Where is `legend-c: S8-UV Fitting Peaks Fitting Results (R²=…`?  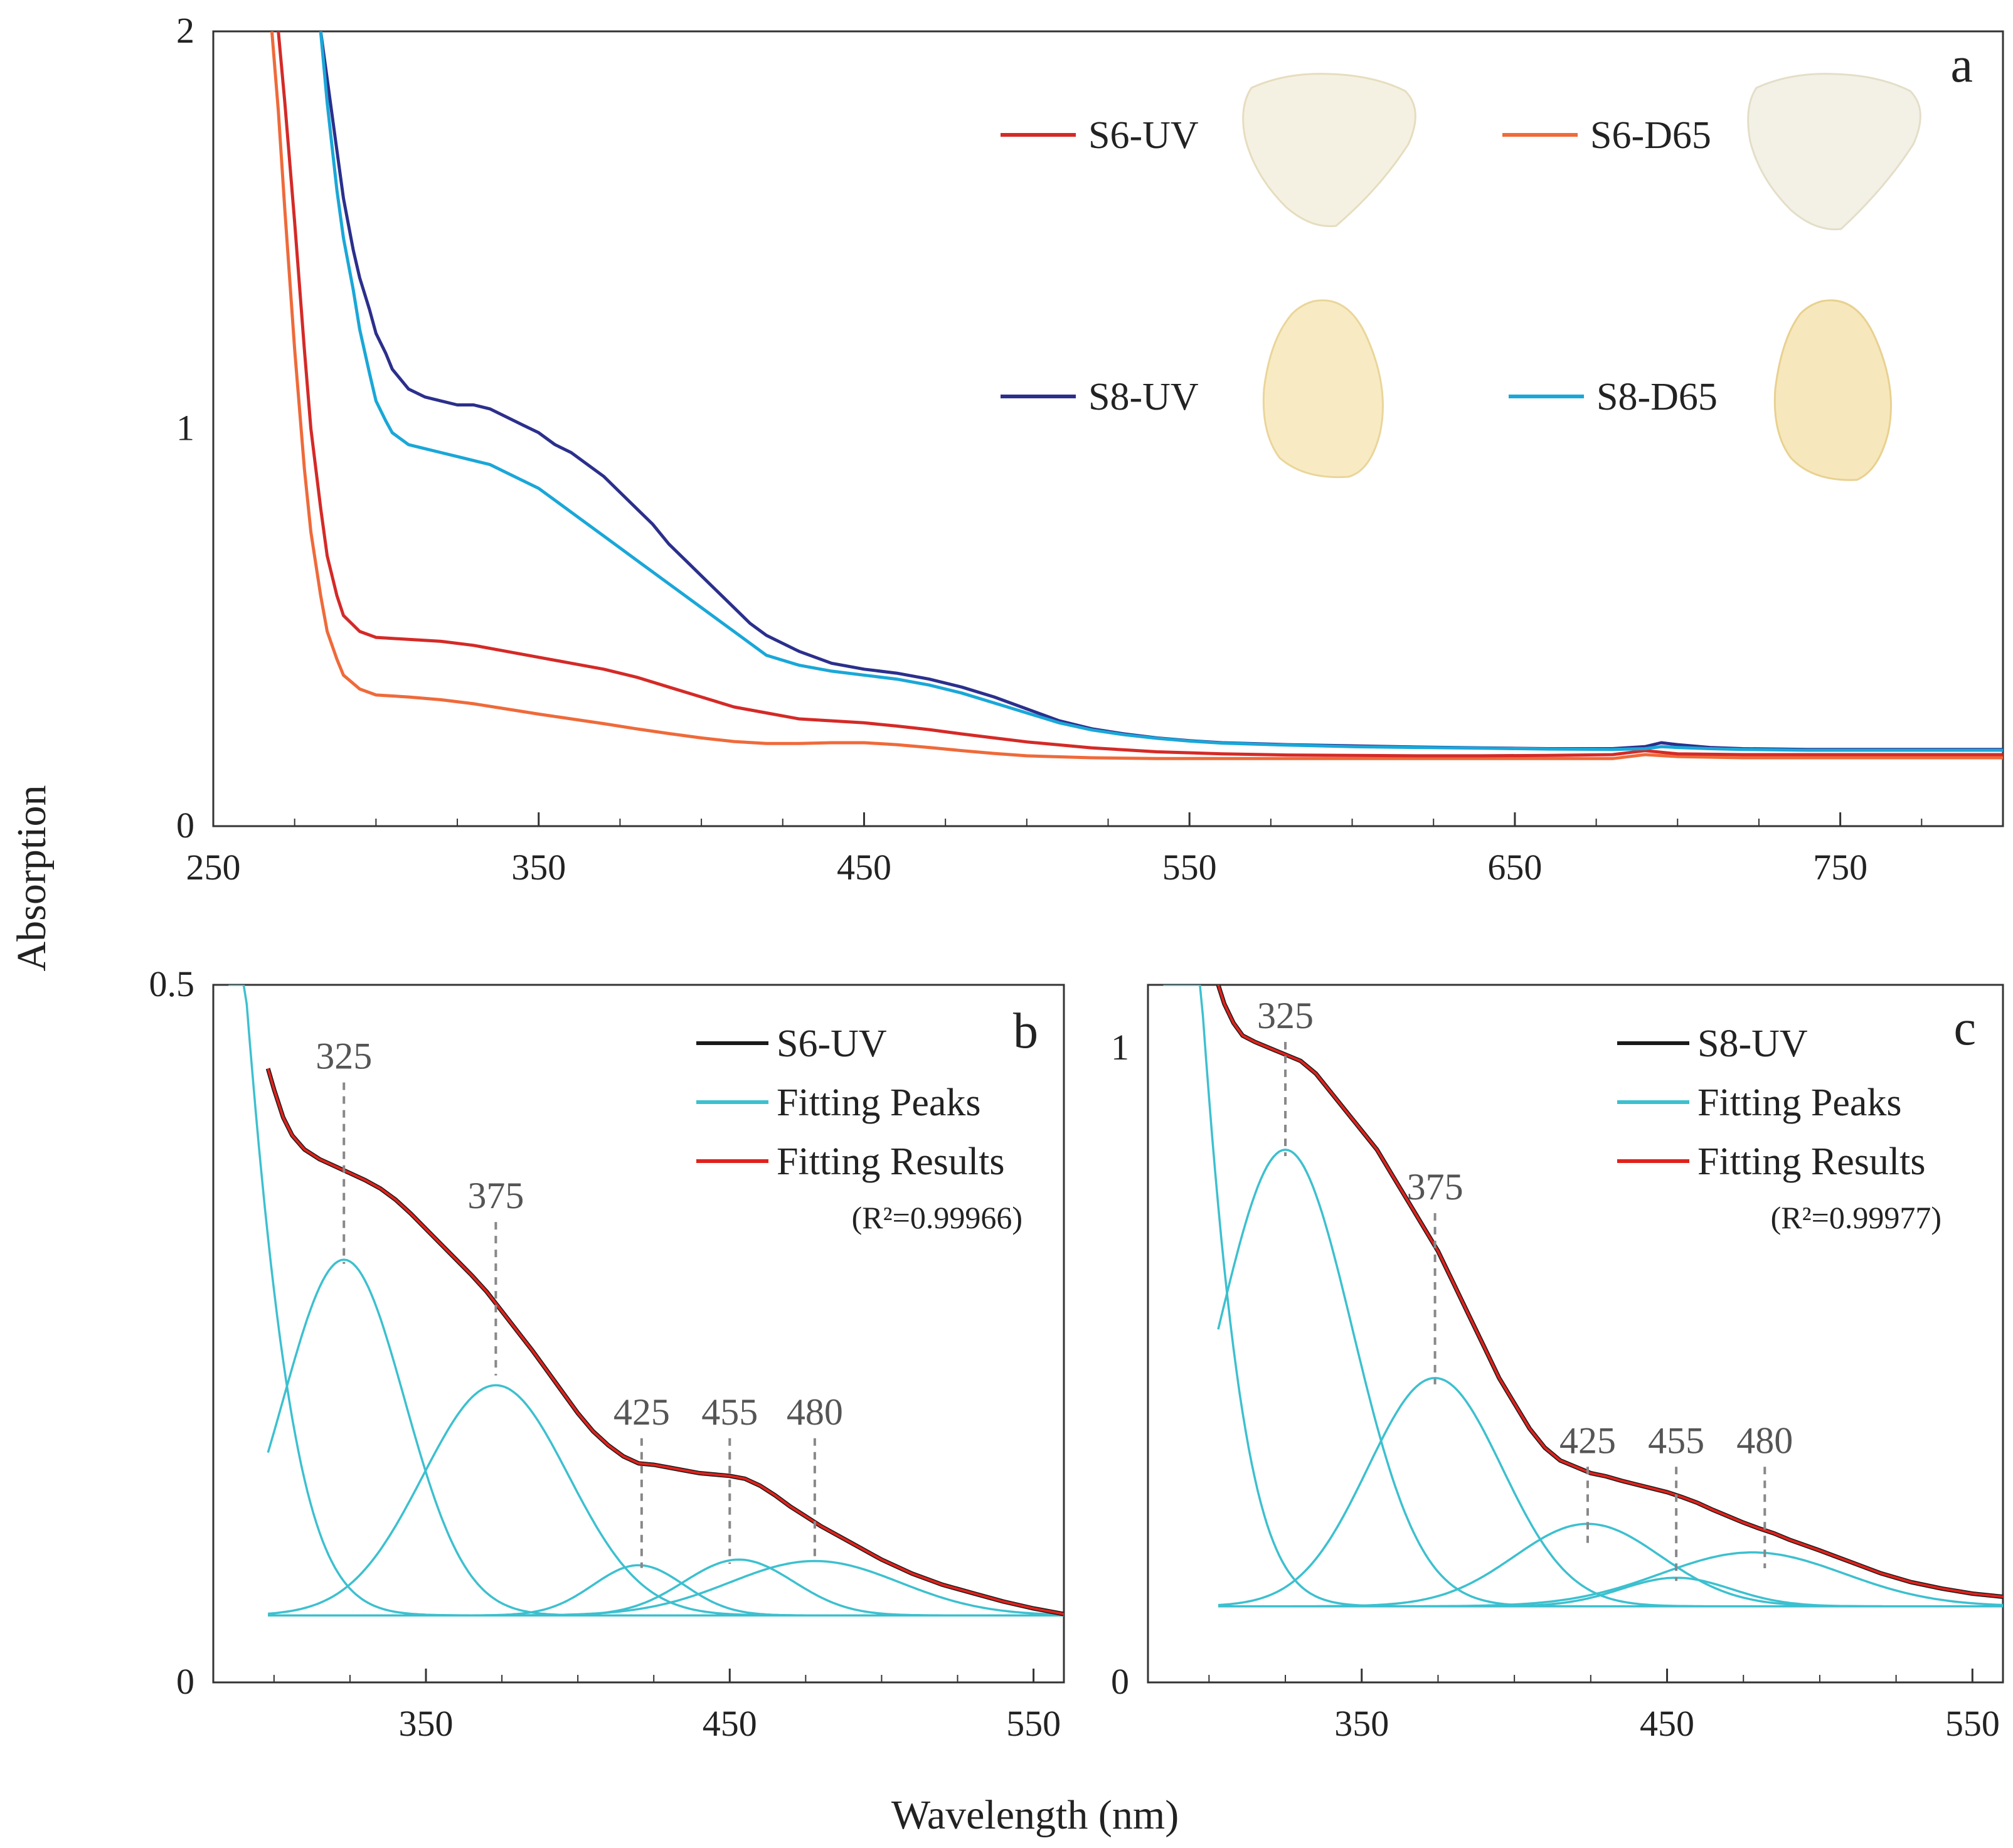 legend-c: S8-UV Fitting Peaks Fitting Results (R²=… is located at coordinates (1779, 1128).